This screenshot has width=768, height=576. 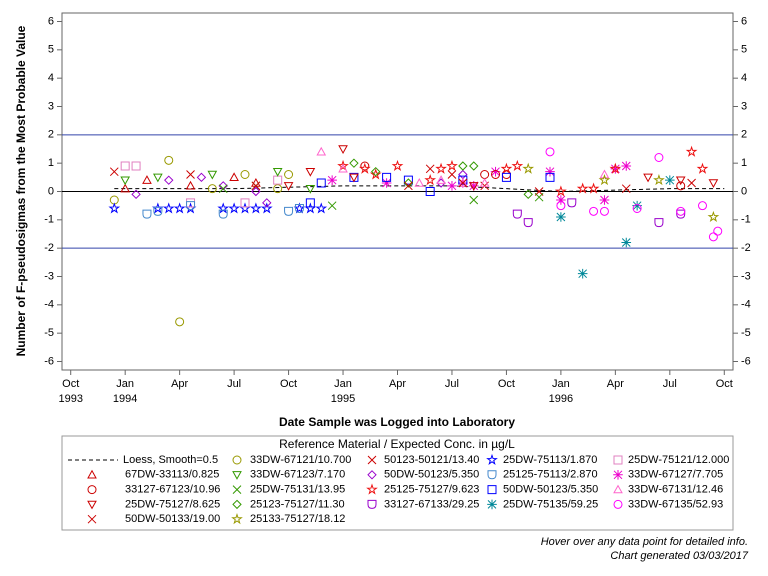 What do you see at coordinates (51, 135) in the screenshot?
I see `y-tick-label: 2` at bounding box center [51, 135].